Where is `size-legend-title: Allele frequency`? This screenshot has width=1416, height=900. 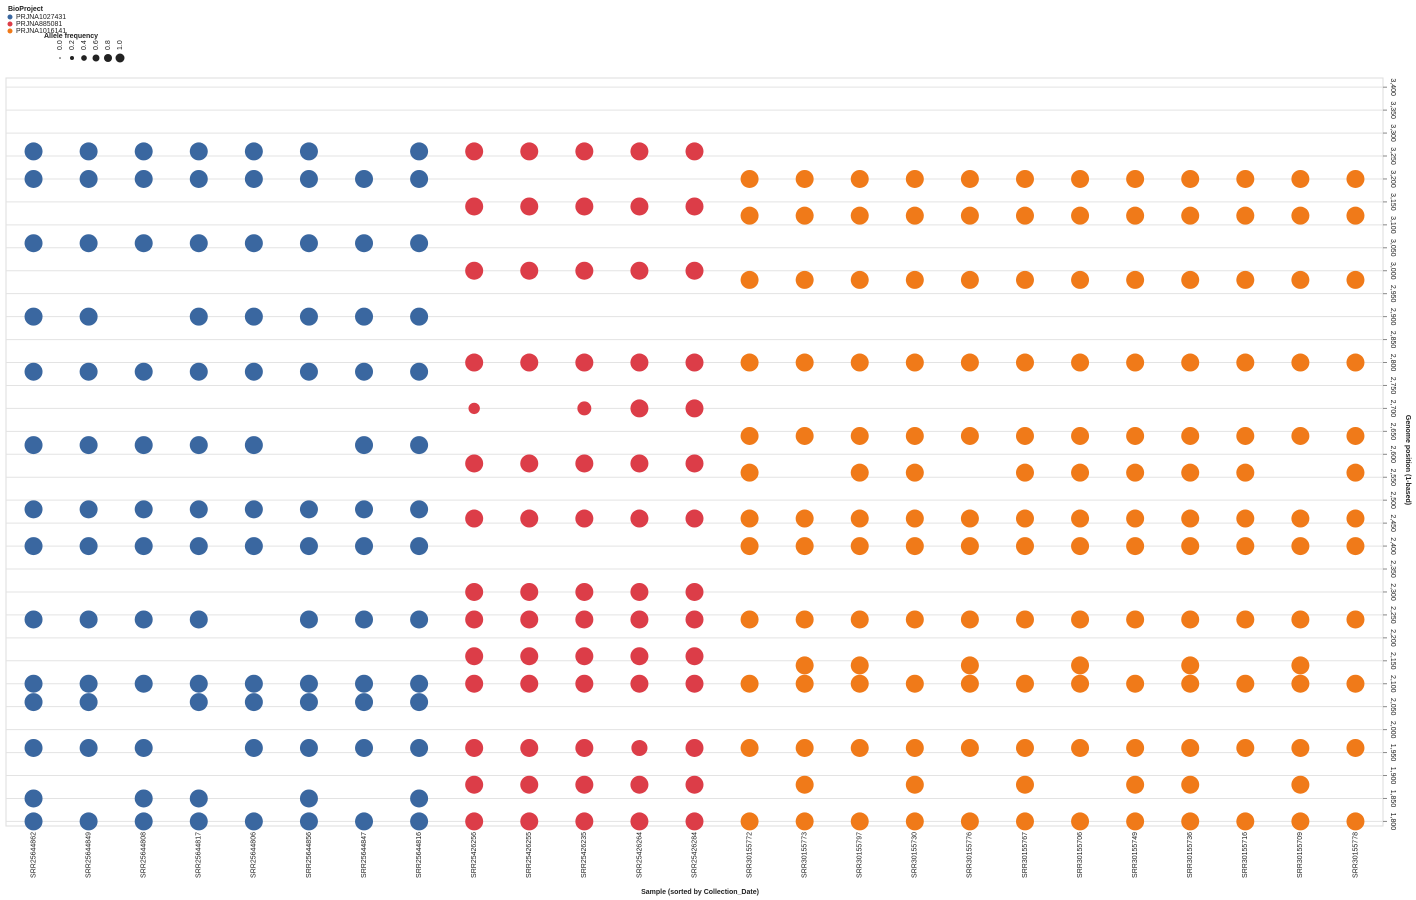 size-legend-title: Allele frequency is located at coordinates (71, 36).